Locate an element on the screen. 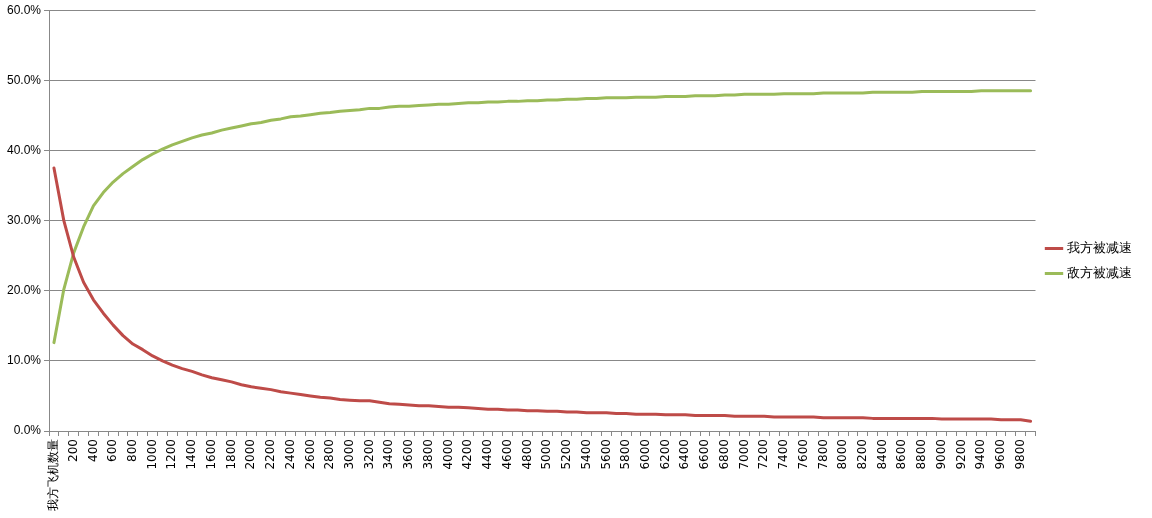 The image size is (1152, 518). x-tick-label: 4400 is located at coordinates (487, 454).